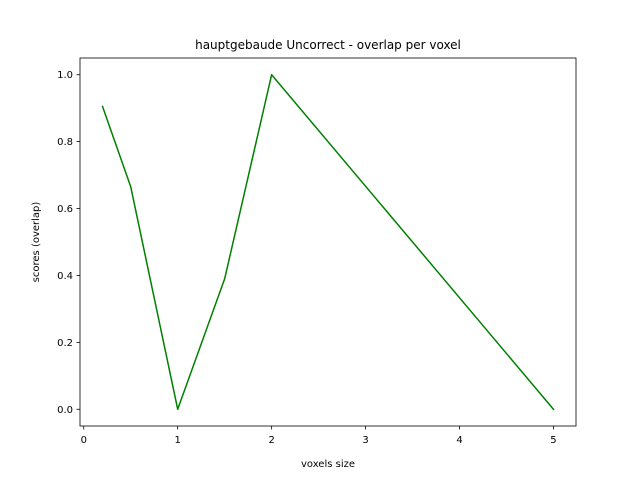 The height and width of the screenshot is (485, 640). I want to click on y-tick-label-5: 1.0, so click(65, 75).